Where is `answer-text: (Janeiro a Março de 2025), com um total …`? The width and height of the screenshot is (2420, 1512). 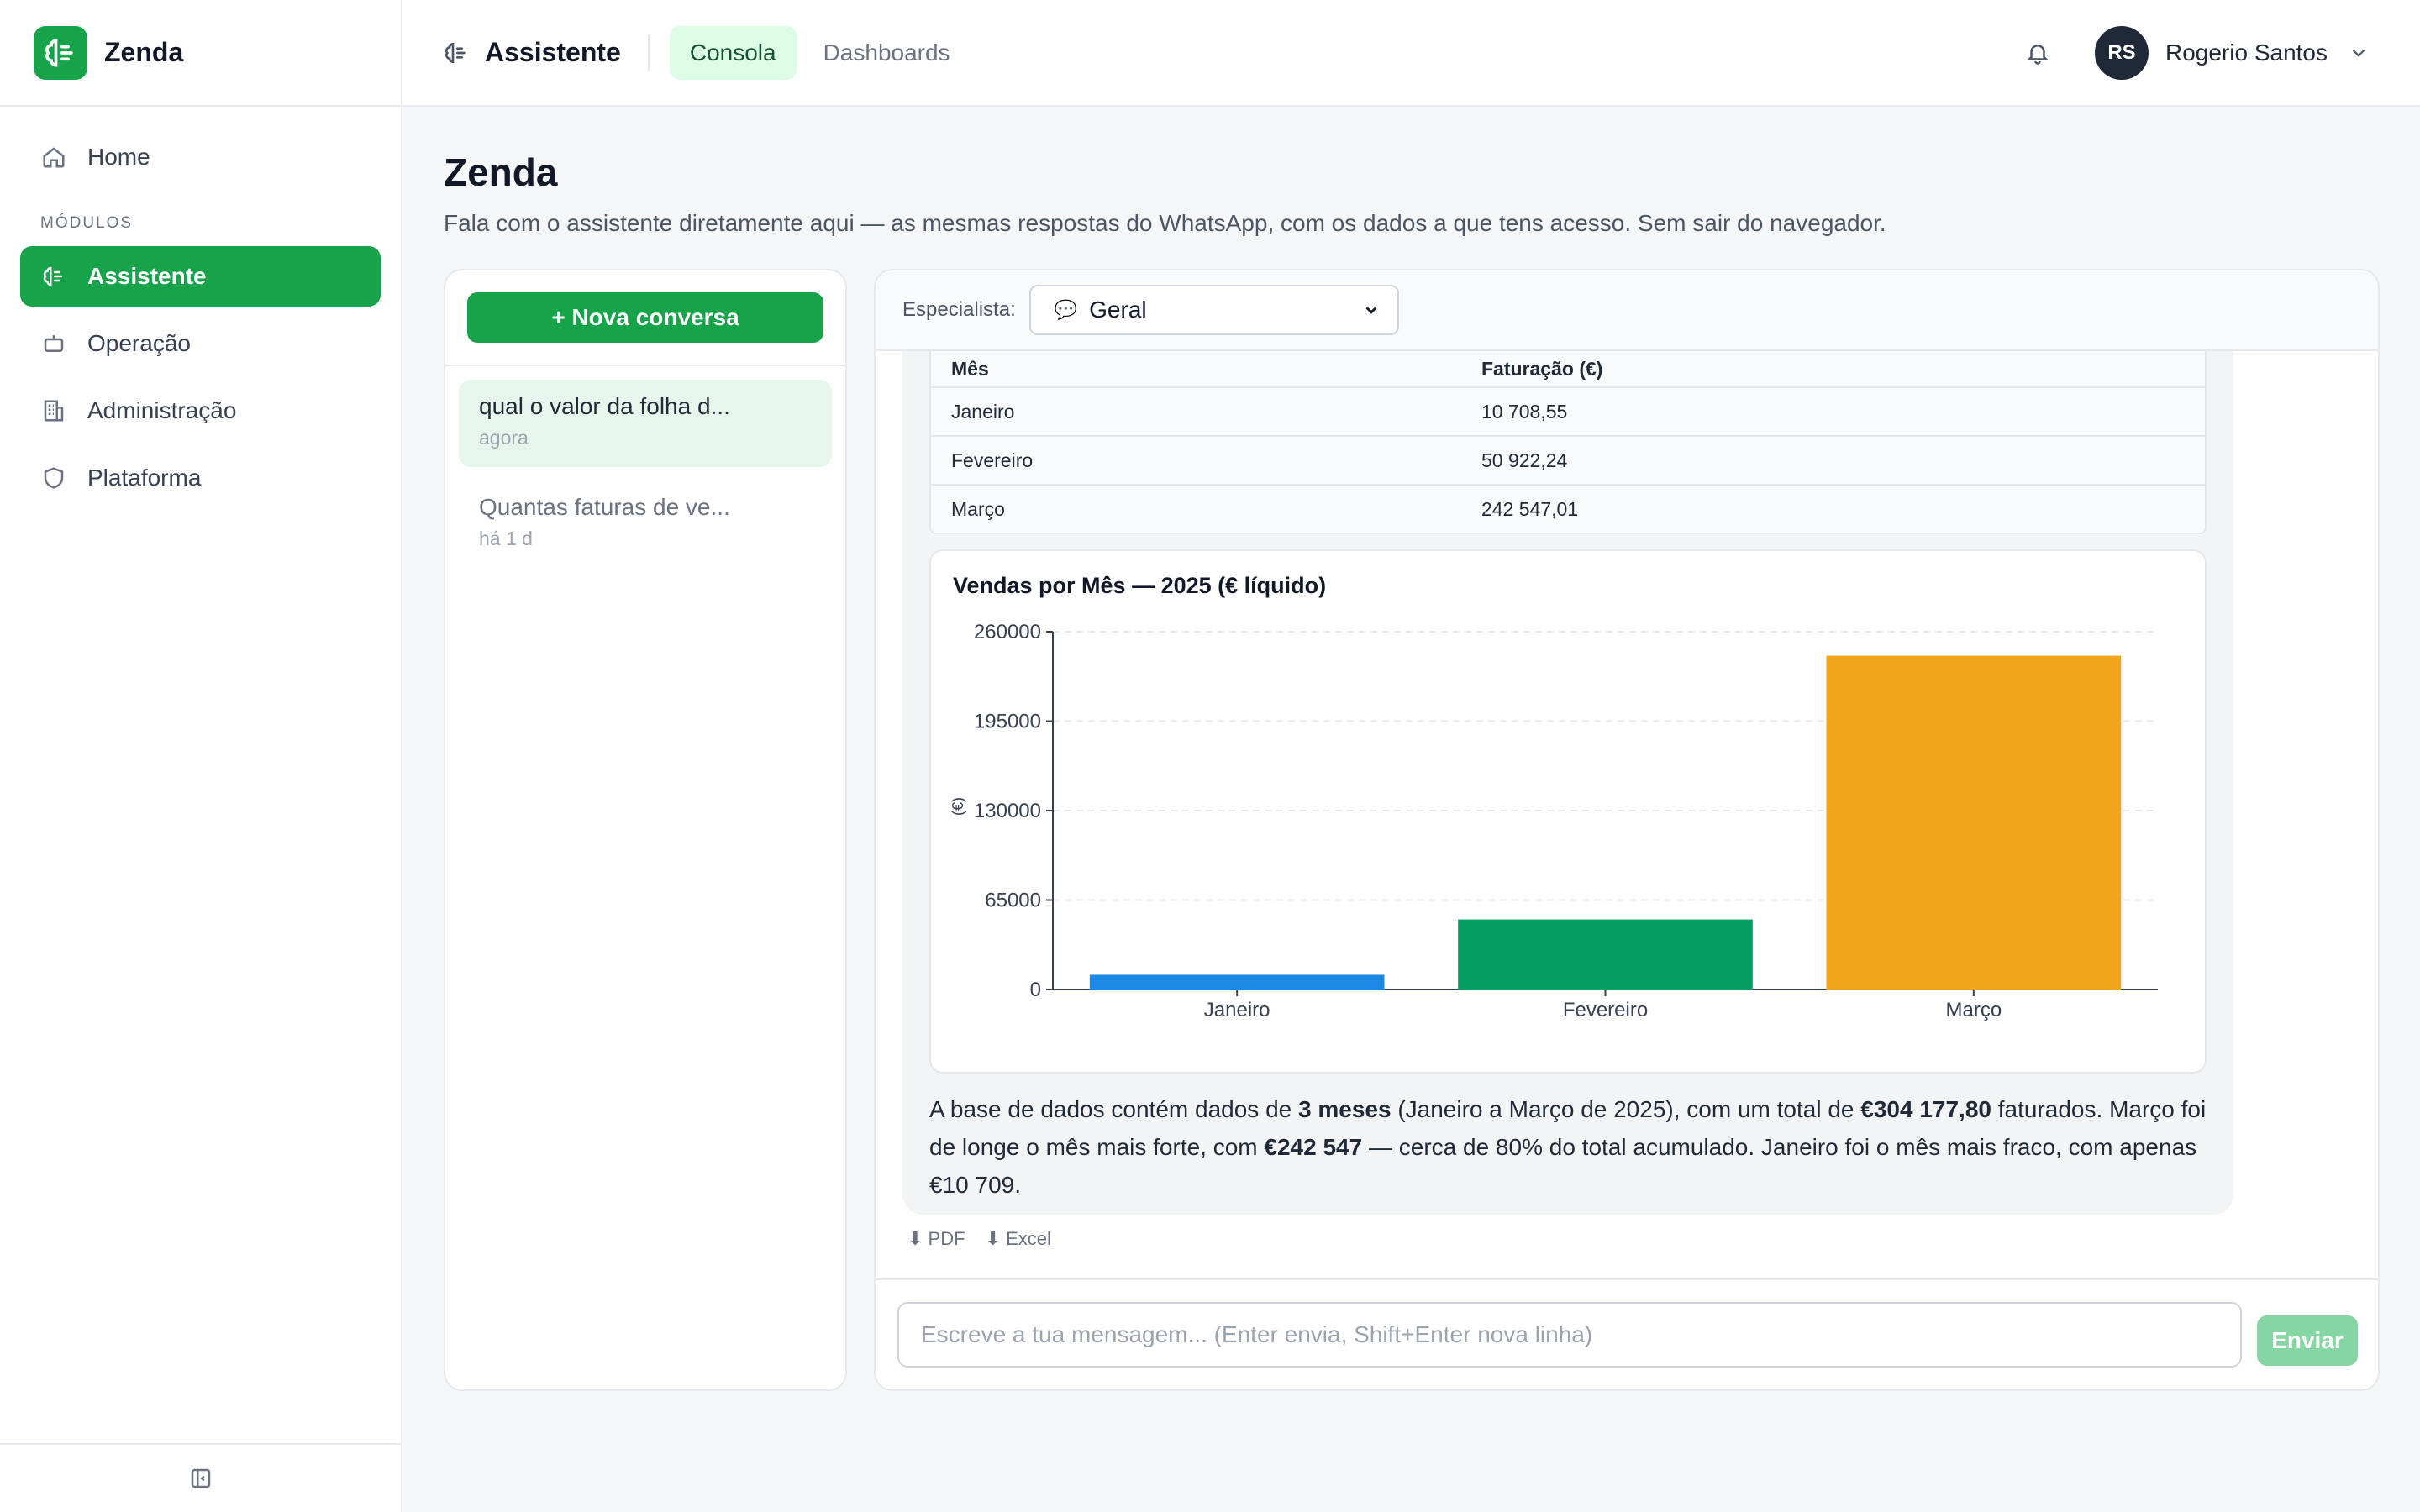
answer-text: (Janeiro a Março de 2025), com um total … is located at coordinates (1626, 1109).